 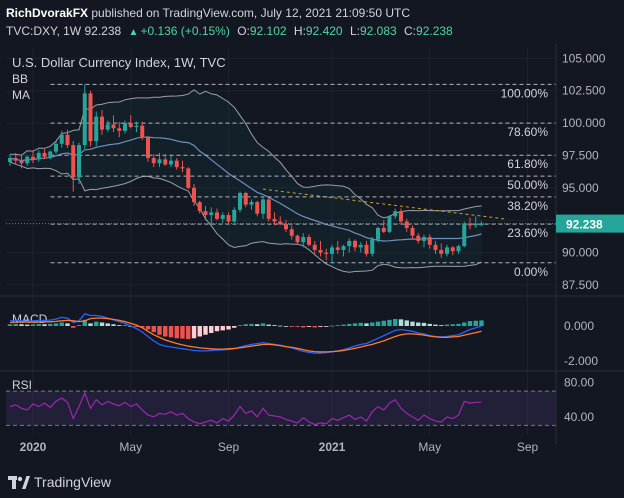 I want to click on price-tick-label: 90.000, so click(x=580, y=253).